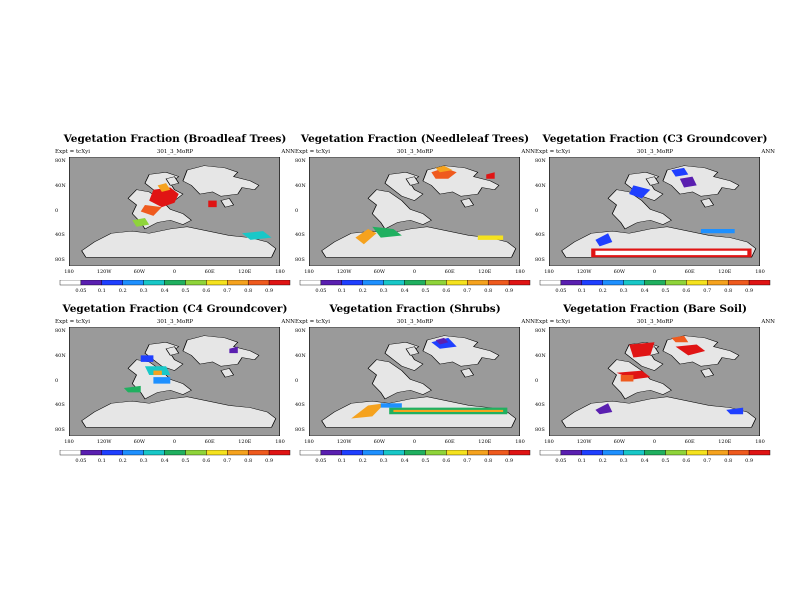  Describe the element at coordinates (655, 139) in the screenshot. I see `chart-title: Vegetation Fraction (C3 Groundcover)` at that location.